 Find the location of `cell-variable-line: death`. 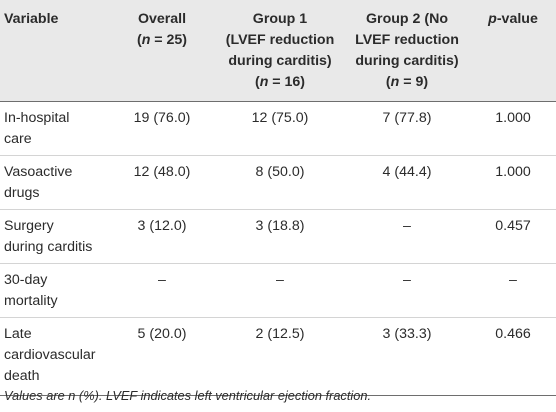

cell-variable-line: death is located at coordinates (22, 376).